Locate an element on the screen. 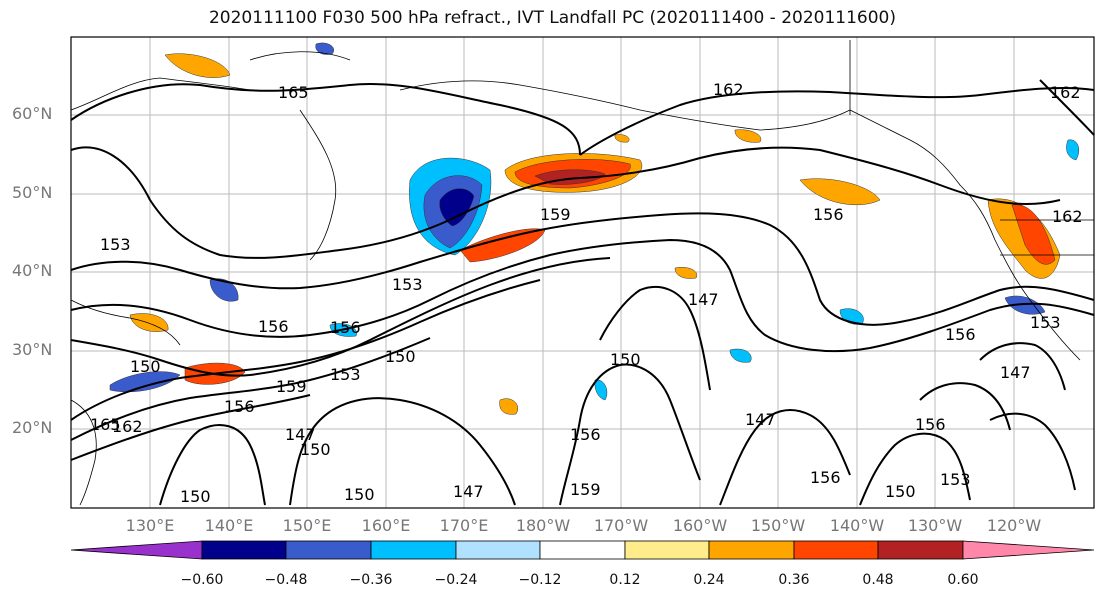  coastline-kamchatka is located at coordinates (318, 185).